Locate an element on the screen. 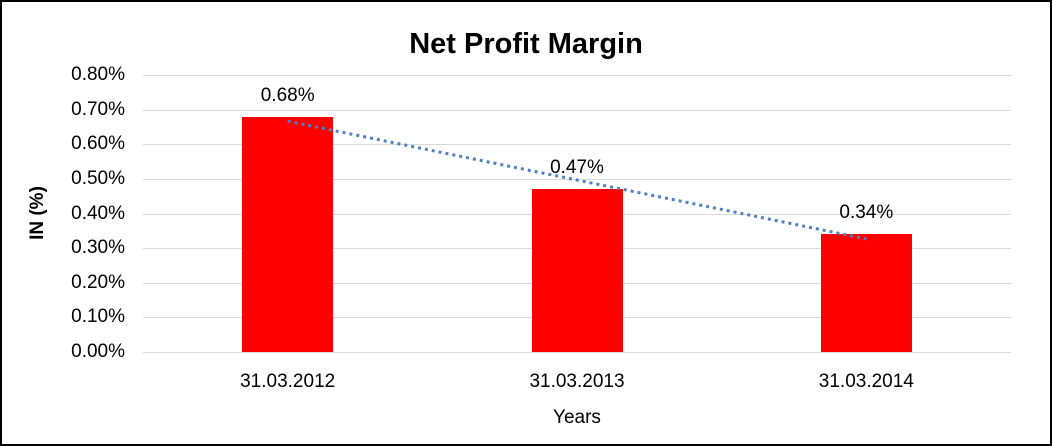 The image size is (1052, 446). bar-31.03.2013 is located at coordinates (577, 270).